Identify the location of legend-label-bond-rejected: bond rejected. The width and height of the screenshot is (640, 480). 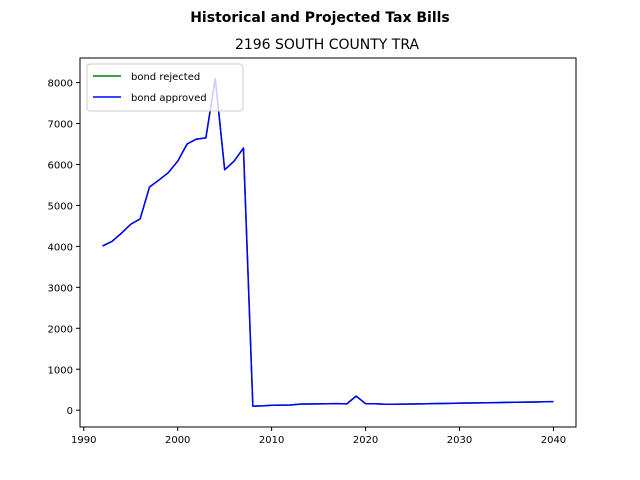
(165, 77).